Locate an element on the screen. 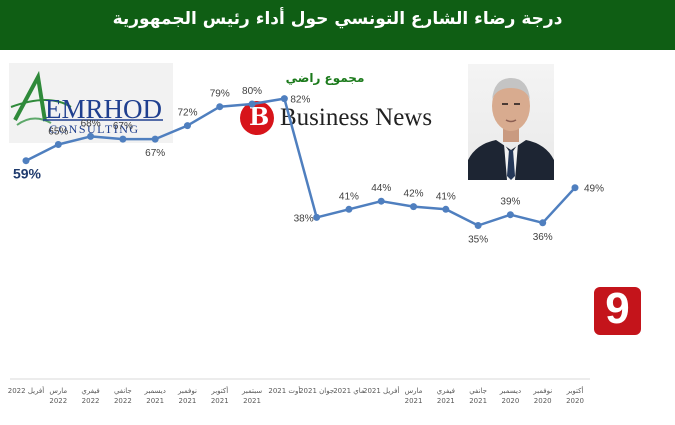 The image size is (675, 425). tick-label-4-1: 2021 is located at coordinates (155, 401).